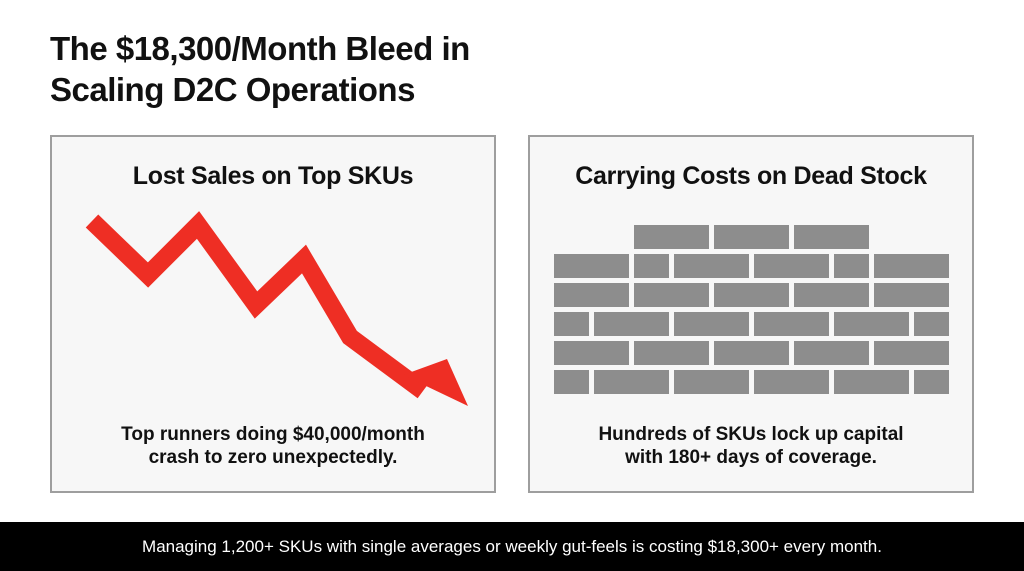  What do you see at coordinates (273, 434) in the screenshot?
I see `lost-sales-caption-line-1: Top runners doing $40,000/month` at bounding box center [273, 434].